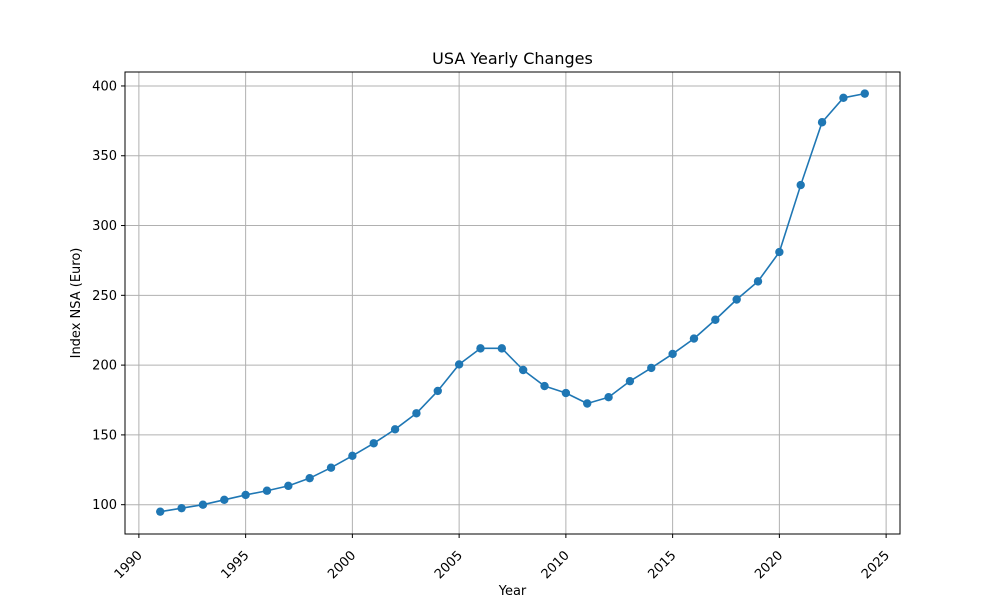  Describe the element at coordinates (556, 565) in the screenshot. I see `x-tick-label: 2010` at that location.